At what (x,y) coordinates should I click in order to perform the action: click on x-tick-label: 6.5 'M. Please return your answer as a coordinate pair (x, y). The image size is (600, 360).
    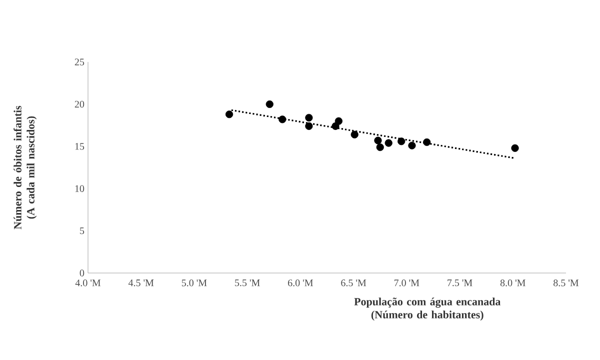
    Looking at the image, I should click on (353, 283).